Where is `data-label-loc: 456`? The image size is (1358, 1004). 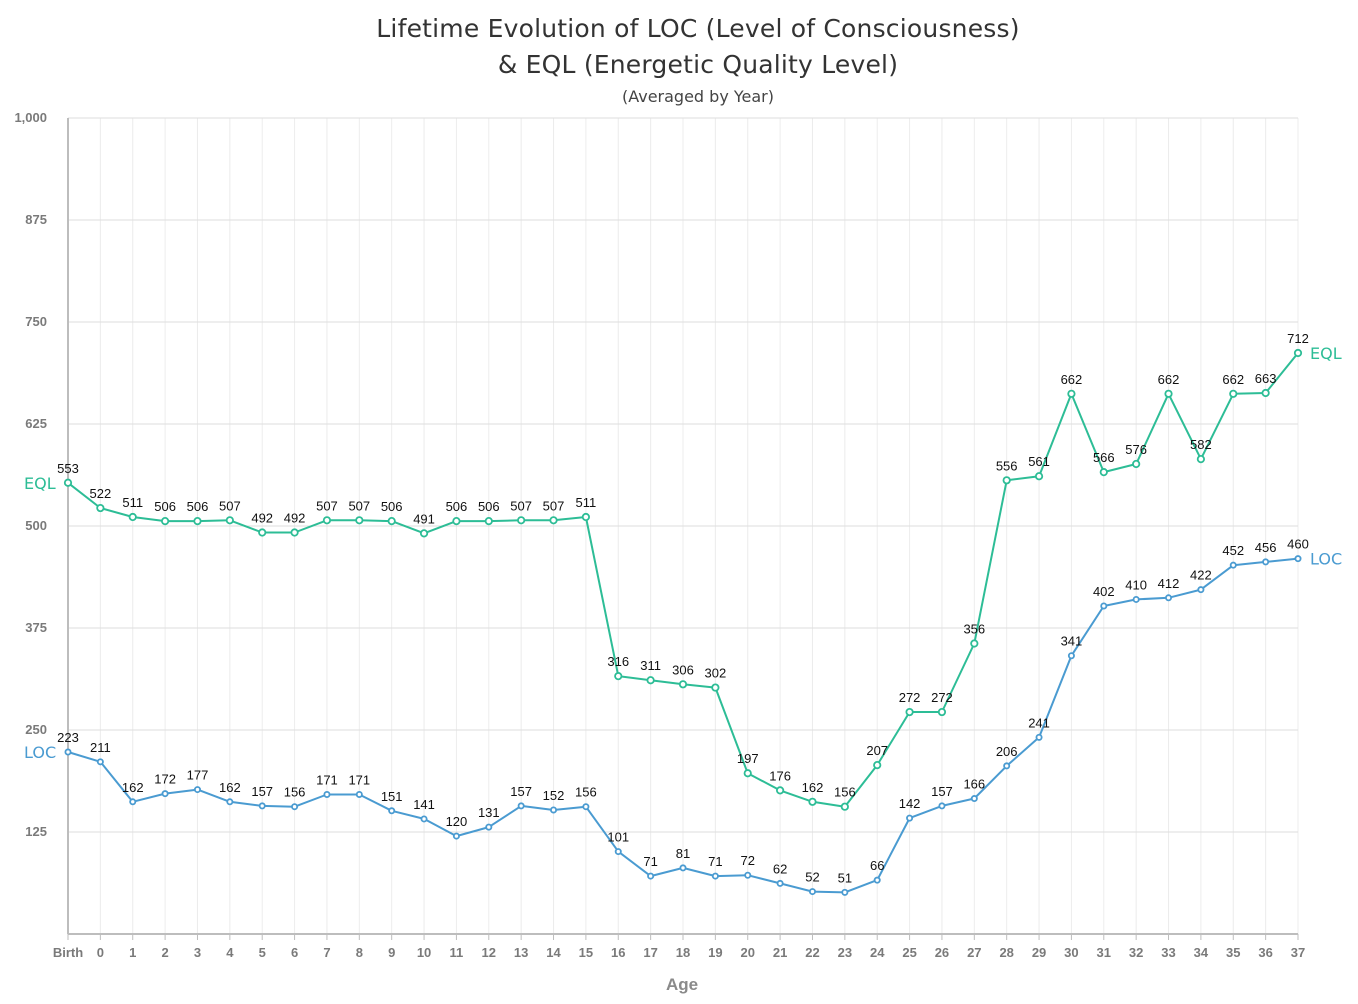 data-label-loc: 456 is located at coordinates (1266, 547).